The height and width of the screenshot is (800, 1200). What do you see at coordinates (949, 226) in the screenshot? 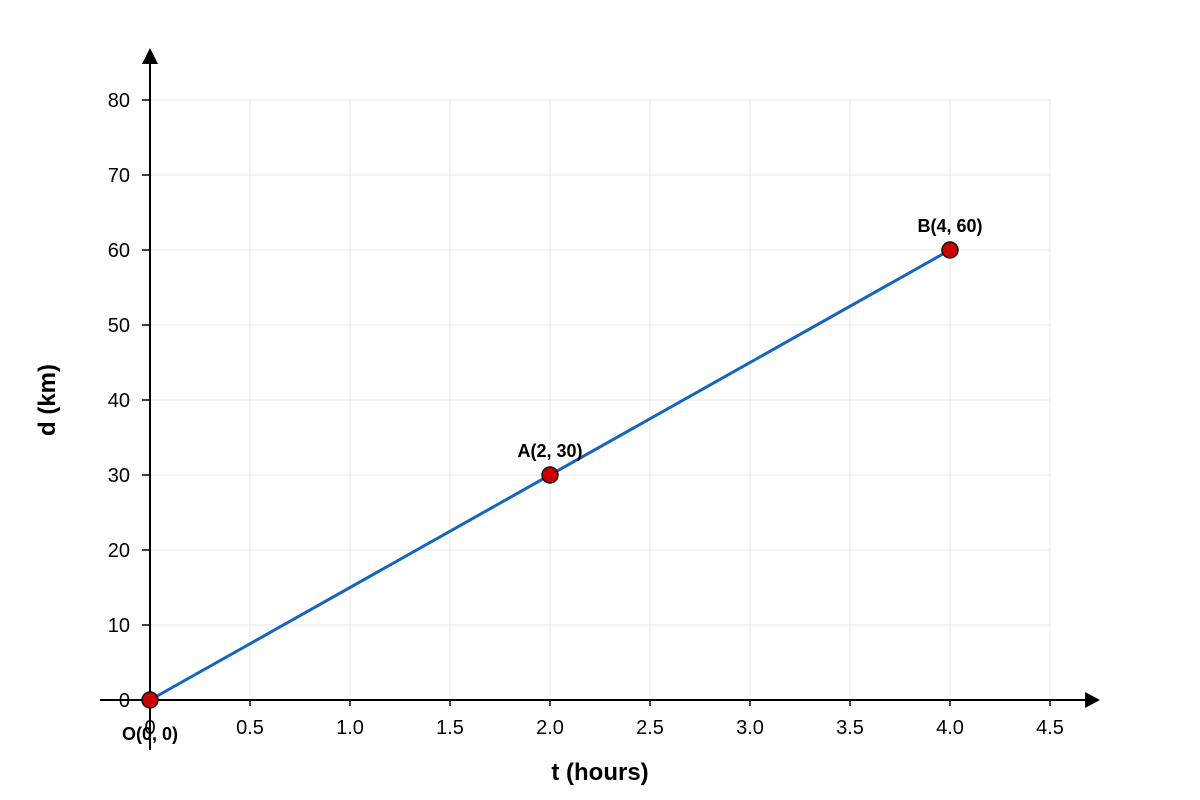
I see `data-point-label: B(4, 60)` at bounding box center [949, 226].